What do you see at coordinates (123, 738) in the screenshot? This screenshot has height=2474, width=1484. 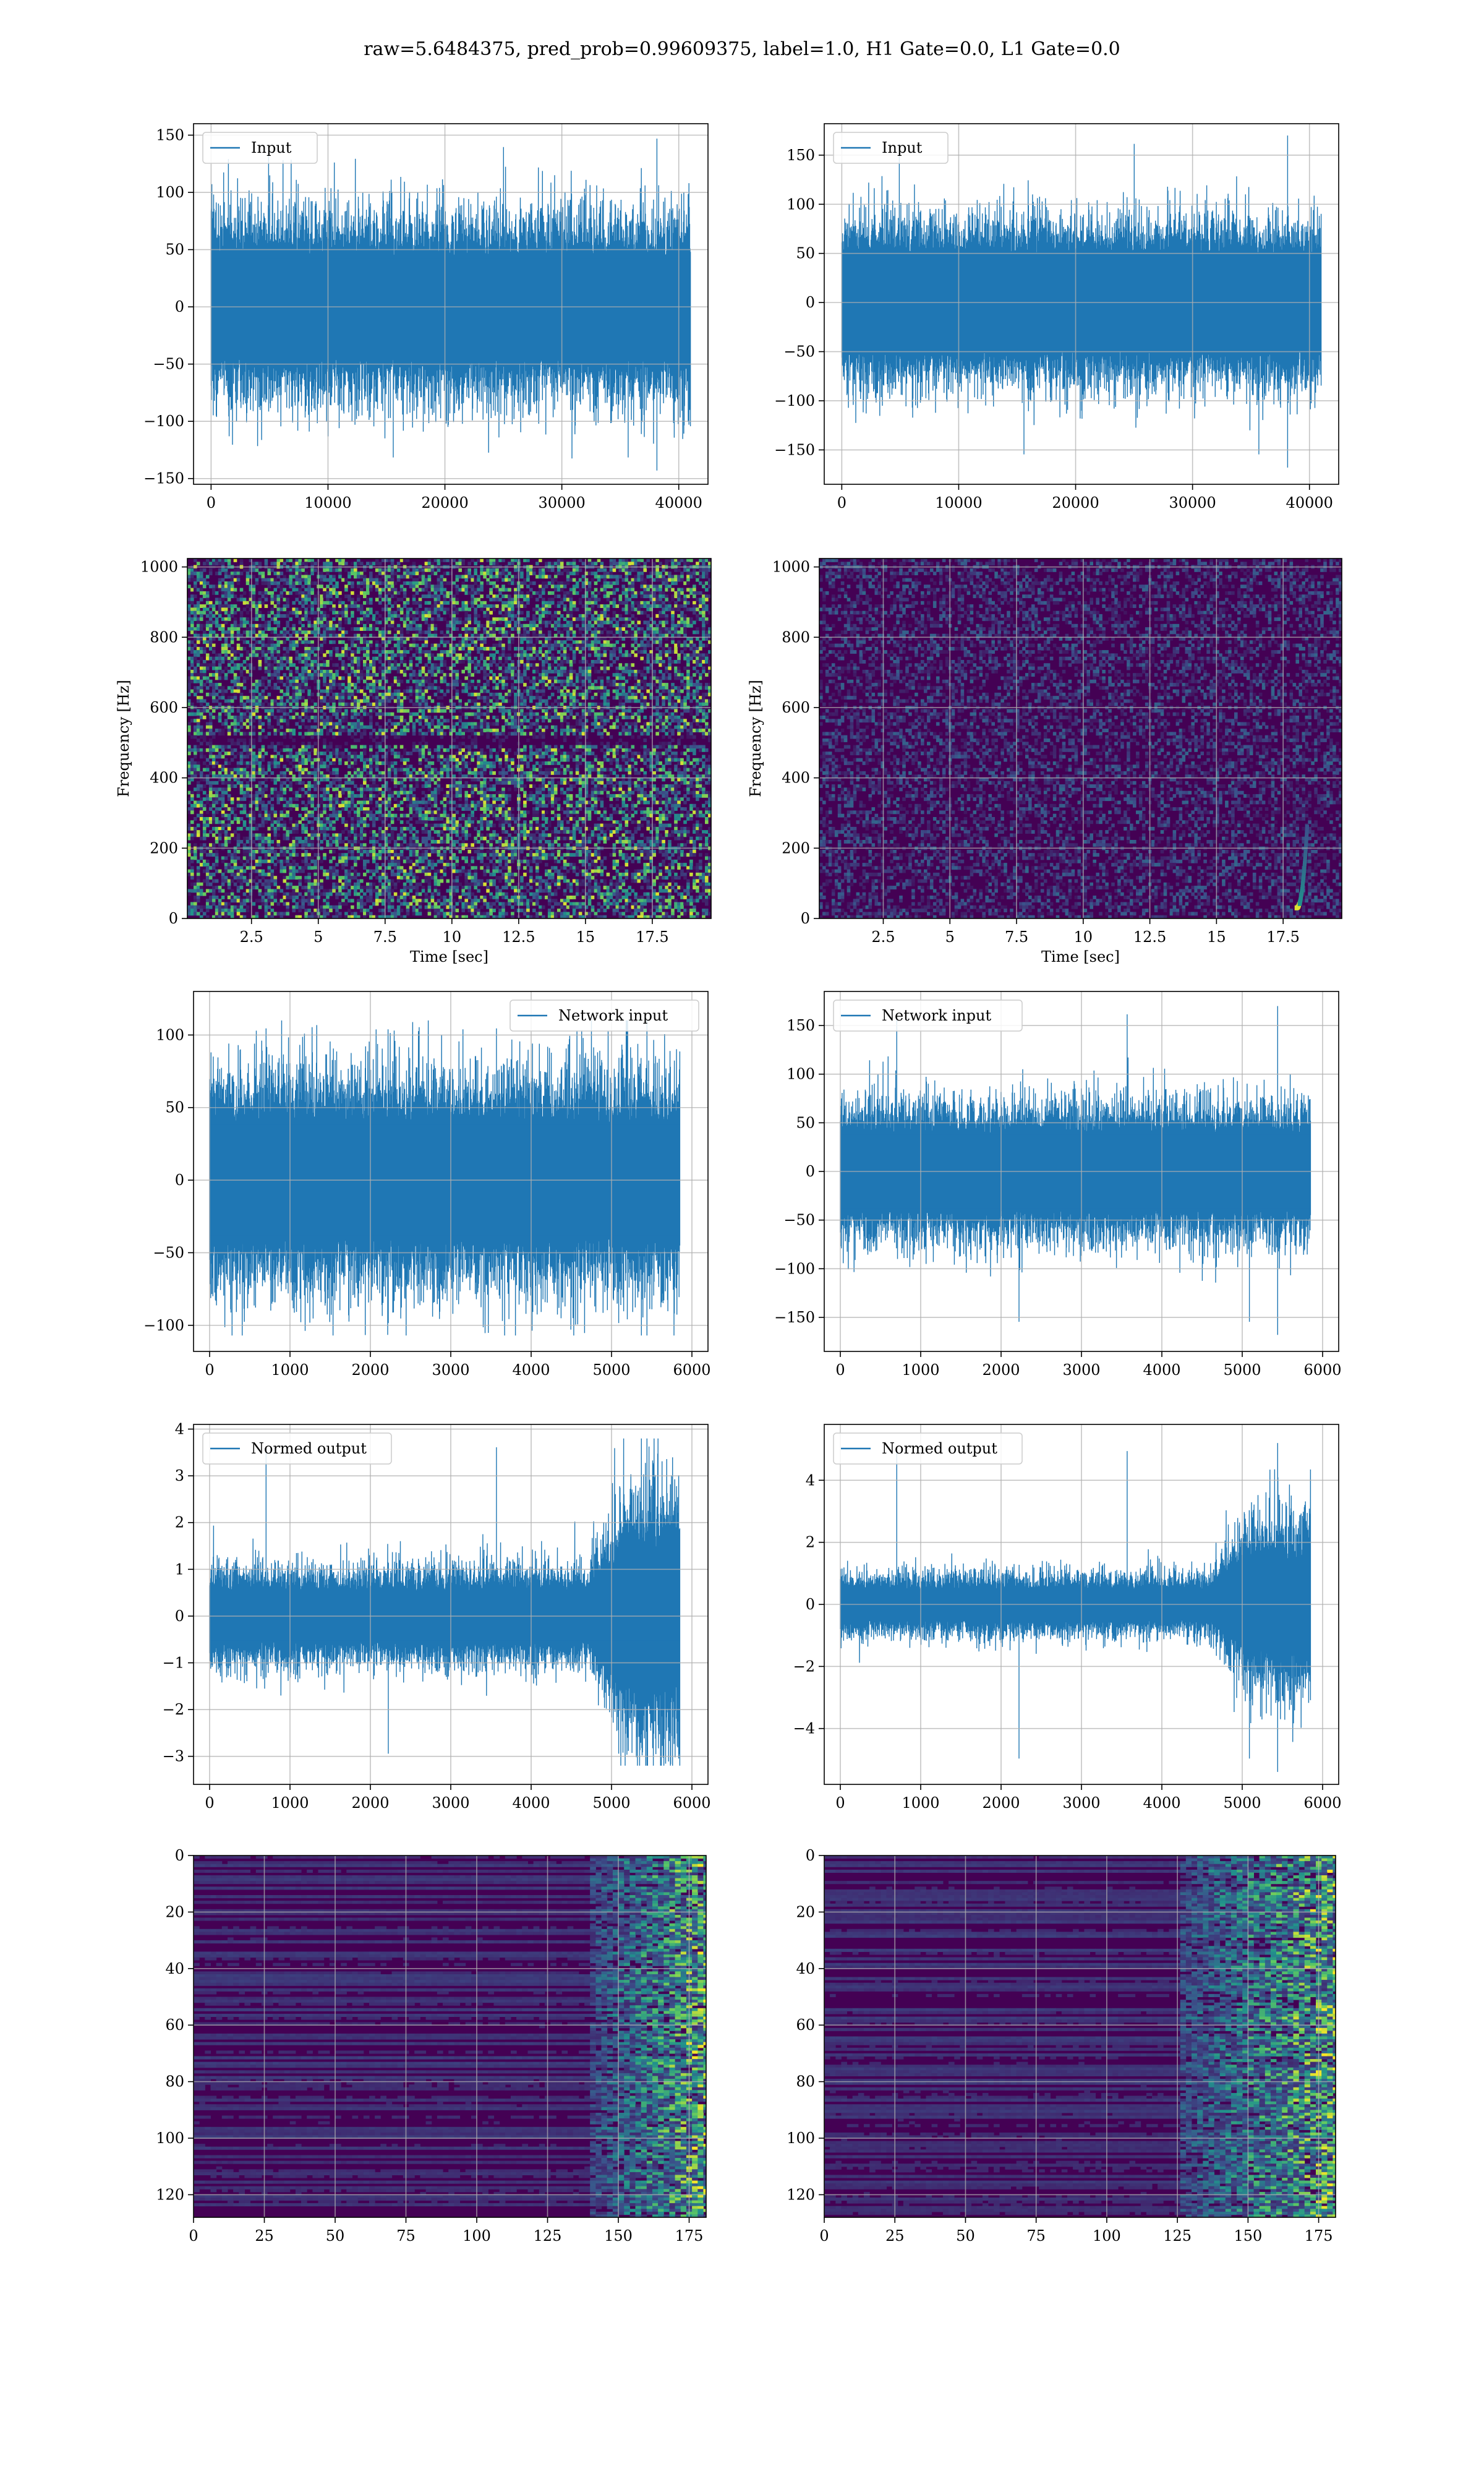 I see `h1-spectrogram-ylabel: Frequency [Hz]` at bounding box center [123, 738].